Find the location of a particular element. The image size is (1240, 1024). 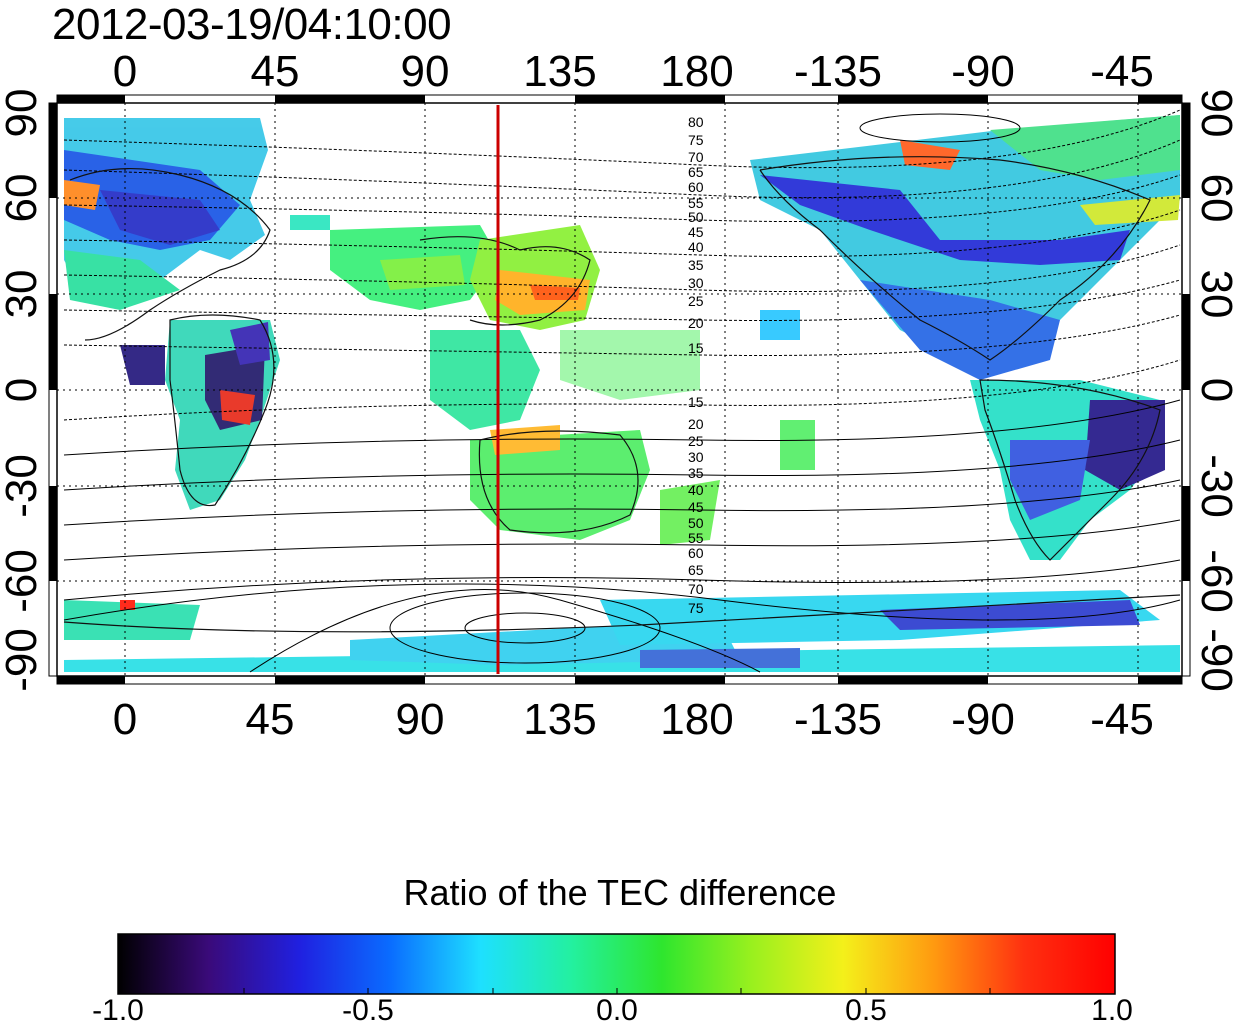

left-lat-tick: -30 is located at coordinates (23, 486).